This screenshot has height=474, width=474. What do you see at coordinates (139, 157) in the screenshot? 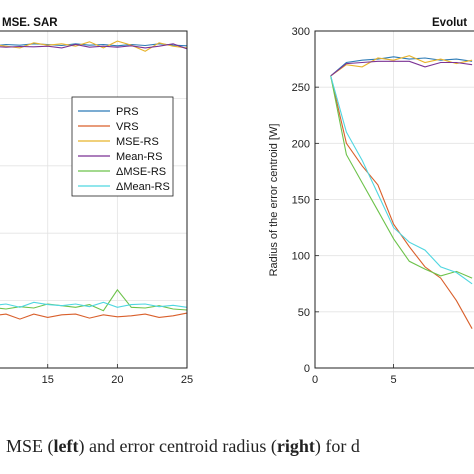
I see `legend-label: Mean-RS` at bounding box center [139, 157].